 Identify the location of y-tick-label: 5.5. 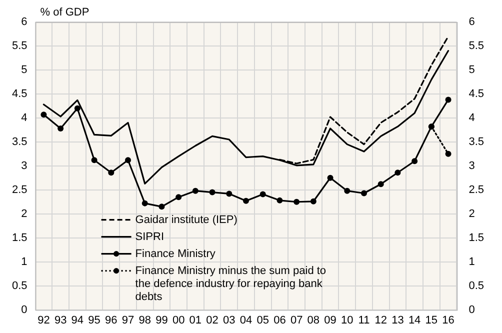
(20, 46).